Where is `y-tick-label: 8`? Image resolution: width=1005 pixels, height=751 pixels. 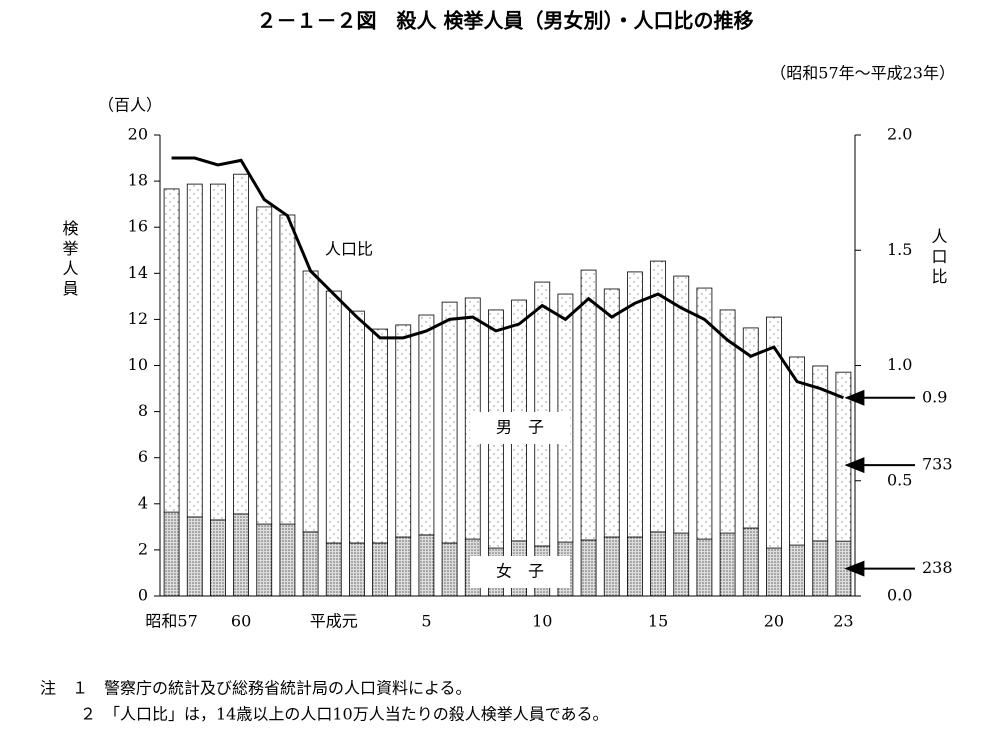 y-tick-label: 8 is located at coordinates (143, 410).